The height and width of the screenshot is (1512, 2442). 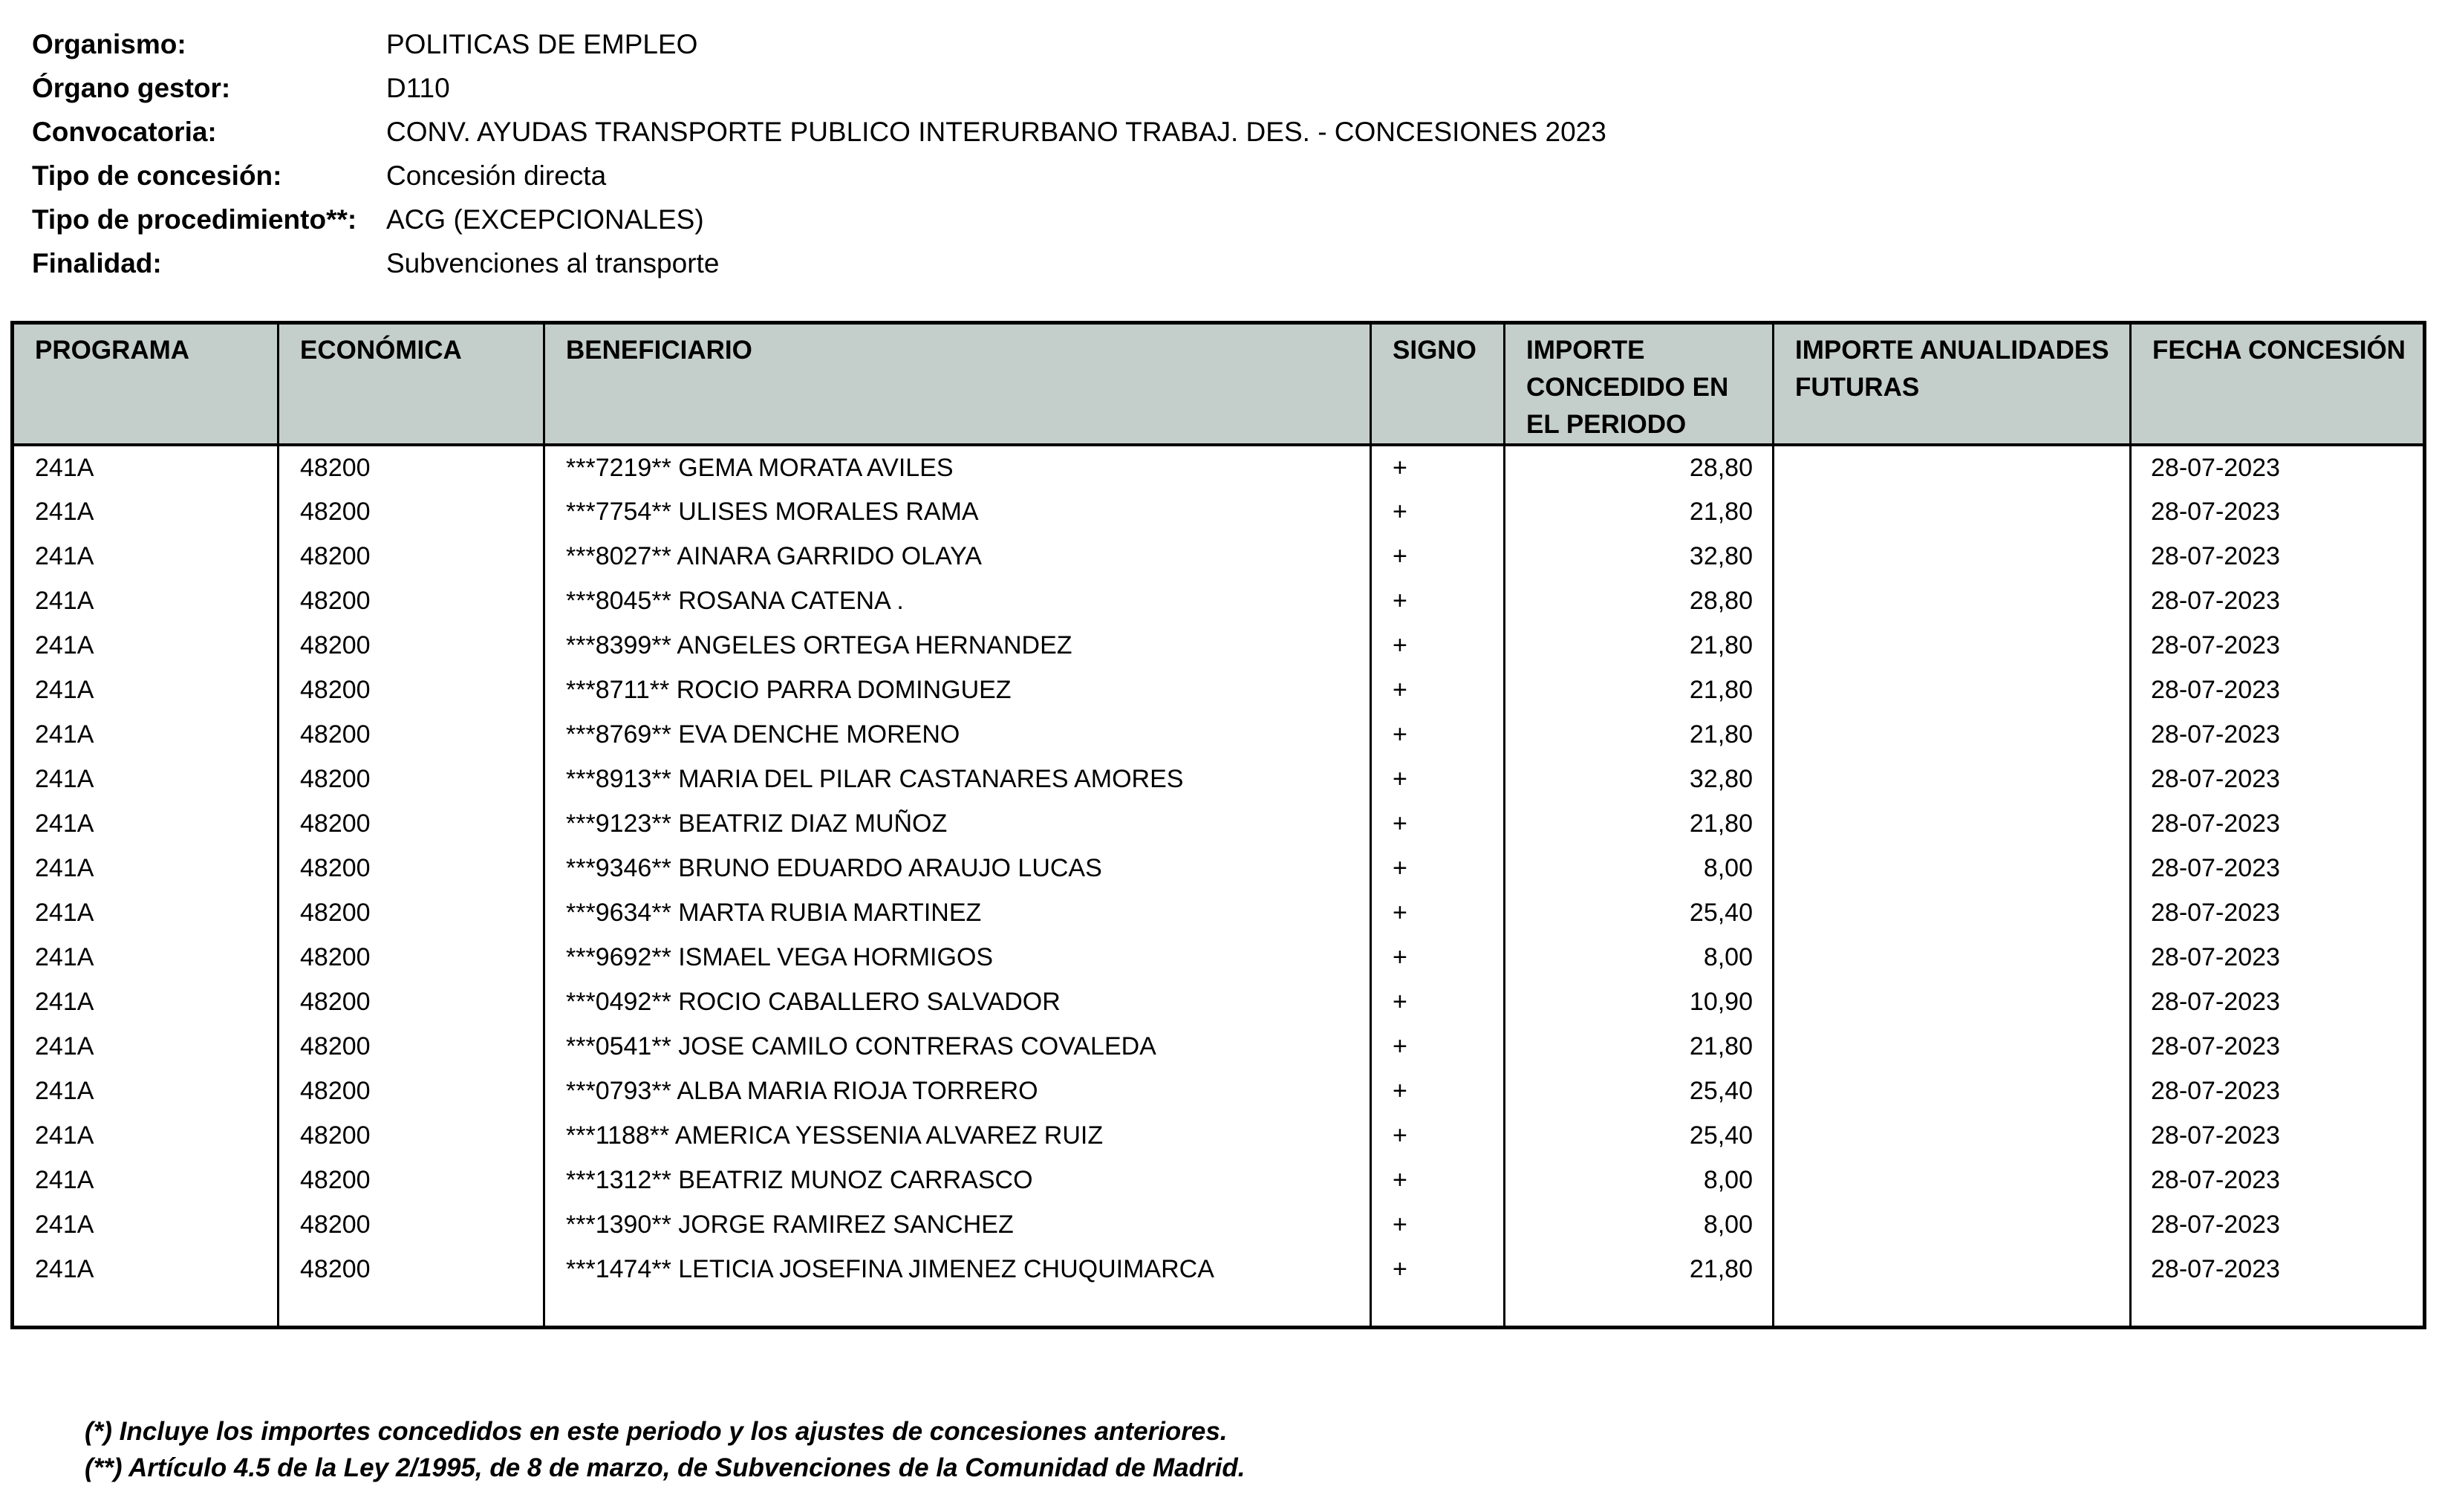 I want to click on meta-value: D110, so click(x=418, y=87).